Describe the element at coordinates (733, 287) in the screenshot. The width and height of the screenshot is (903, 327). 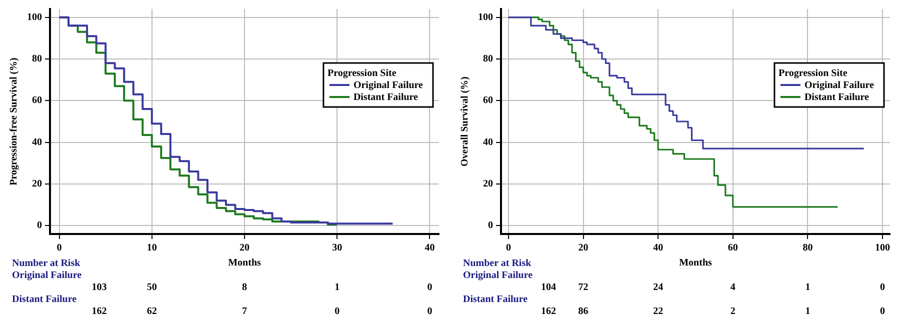
I see `text: 4` at that location.